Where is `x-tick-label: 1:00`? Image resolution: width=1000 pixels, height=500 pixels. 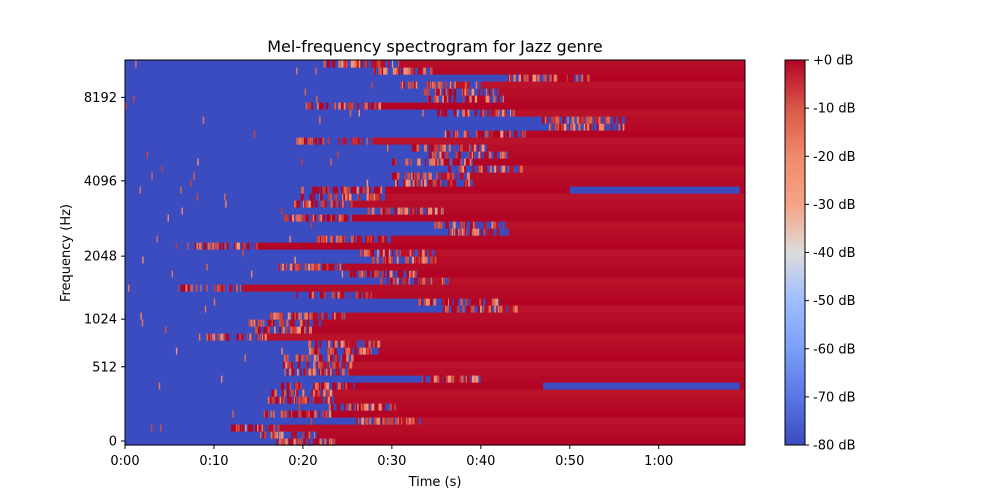
x-tick-label: 1:00 is located at coordinates (658, 461).